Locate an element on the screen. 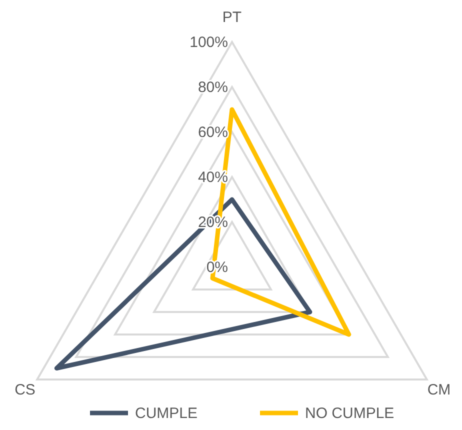 Image resolution: width=462 pixels, height=430 pixels. y-tick-label: 80% is located at coordinates (213, 87).